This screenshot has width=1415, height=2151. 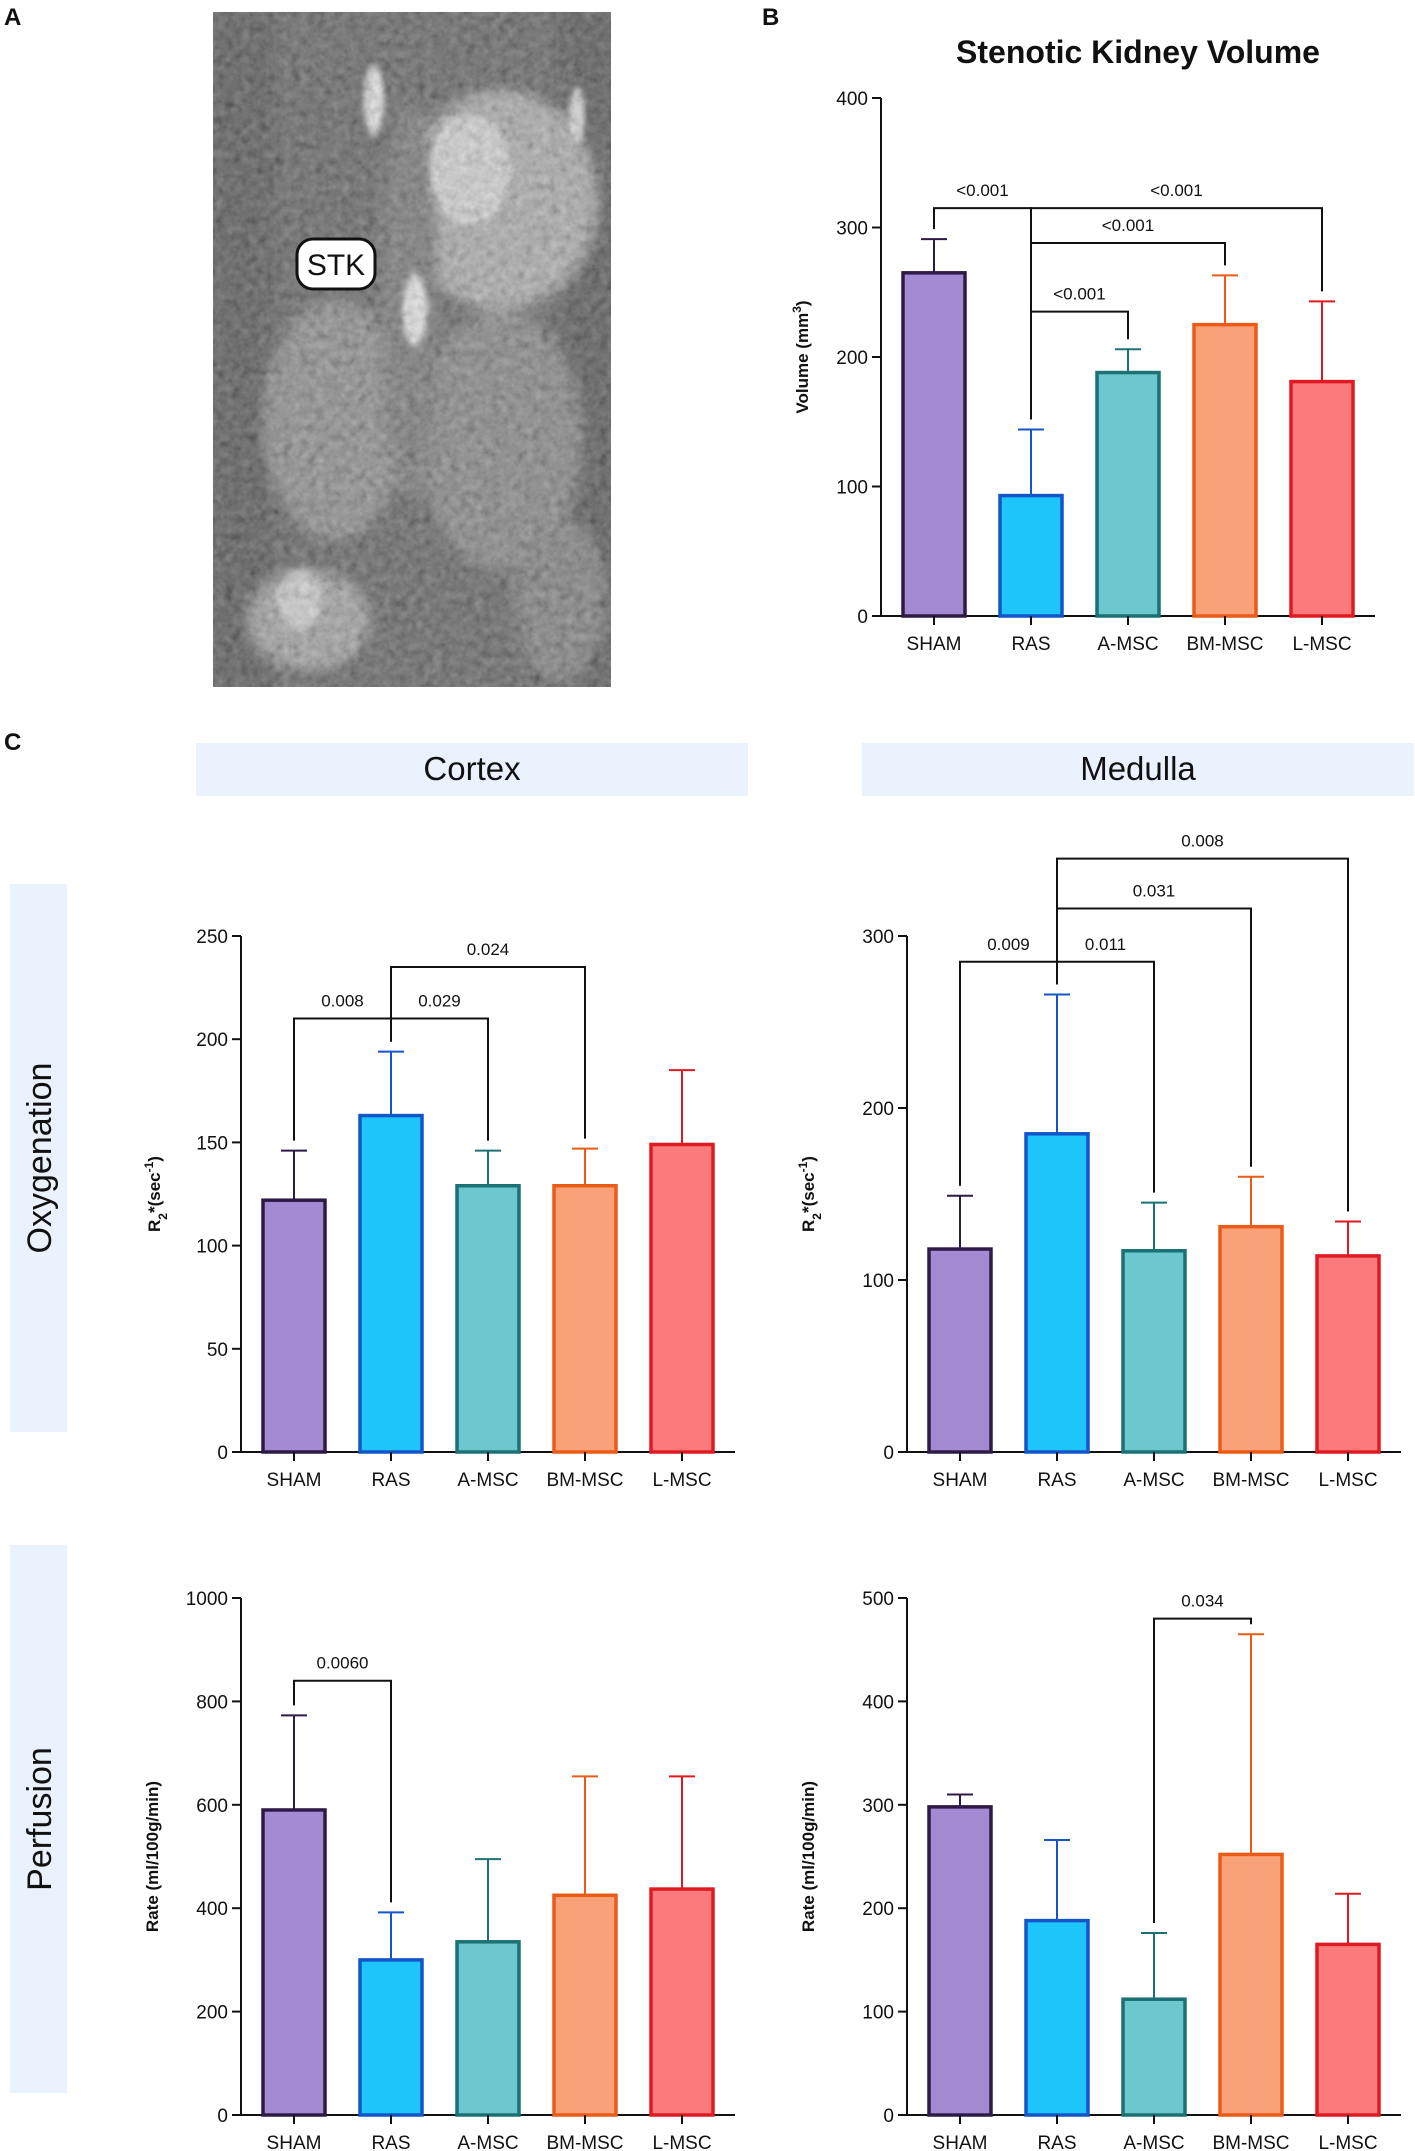 I want to click on panel-label-c: C, so click(x=12, y=742).